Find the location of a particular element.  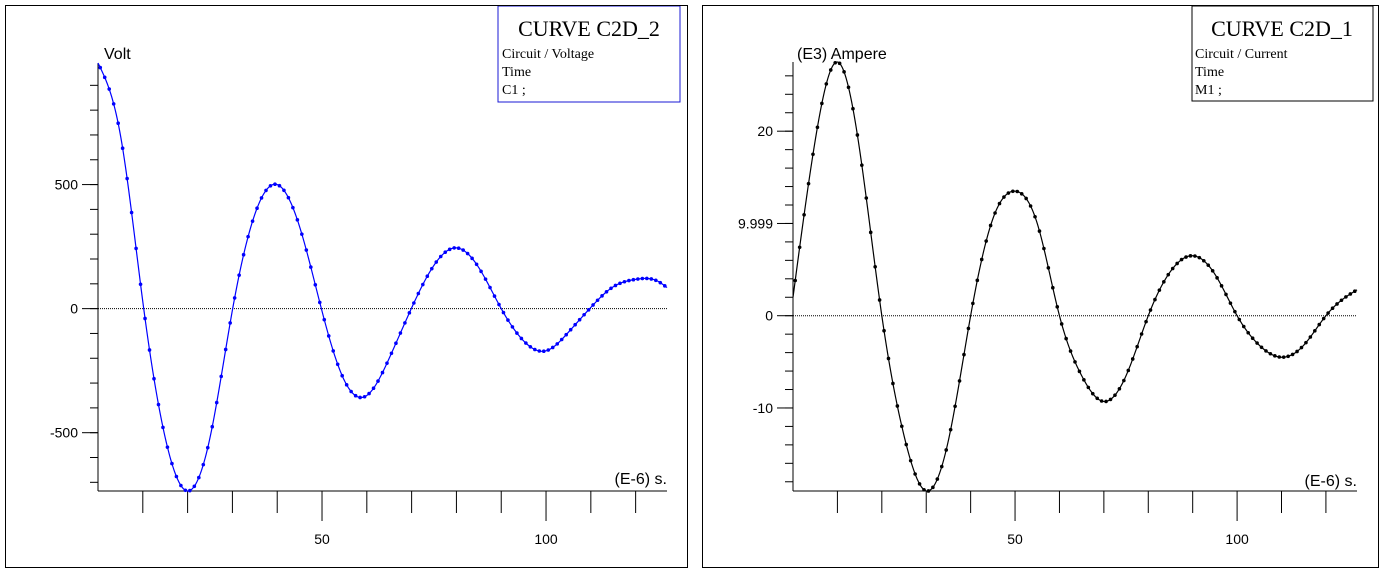

legend-title: CURVE C2D_1 is located at coordinates (1282, 28).